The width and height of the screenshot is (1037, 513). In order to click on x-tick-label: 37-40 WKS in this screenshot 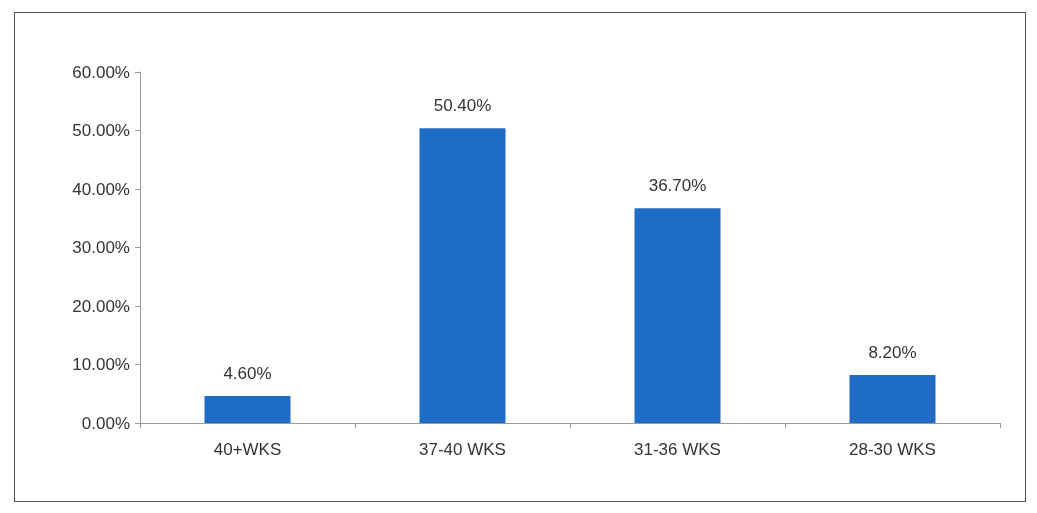, I will do `click(462, 449)`.